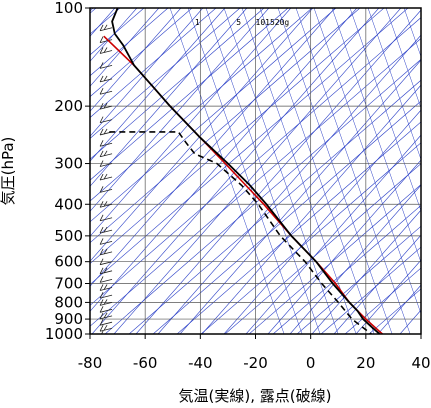  What do you see at coordinates (200, 363) in the screenshot?
I see `x-tick-label: -40` at bounding box center [200, 363].